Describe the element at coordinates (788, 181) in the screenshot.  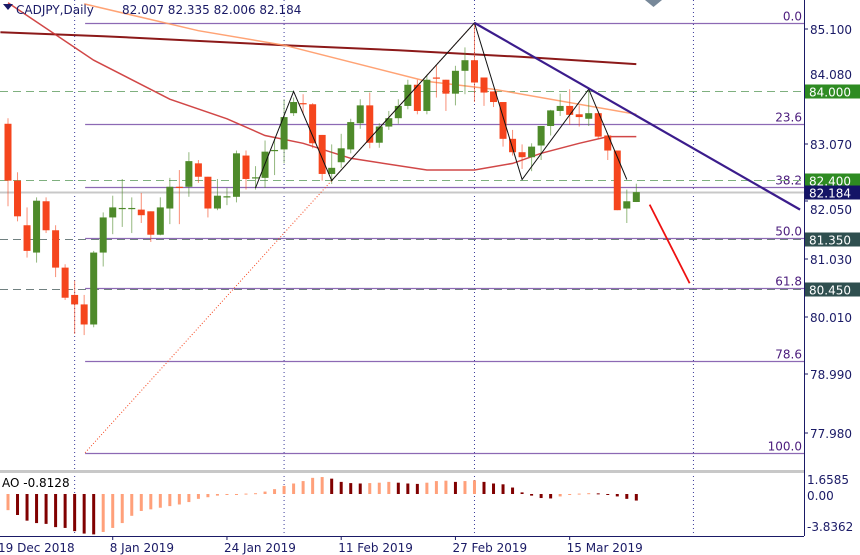
I see `fib-level-label: 38.2` at that location.